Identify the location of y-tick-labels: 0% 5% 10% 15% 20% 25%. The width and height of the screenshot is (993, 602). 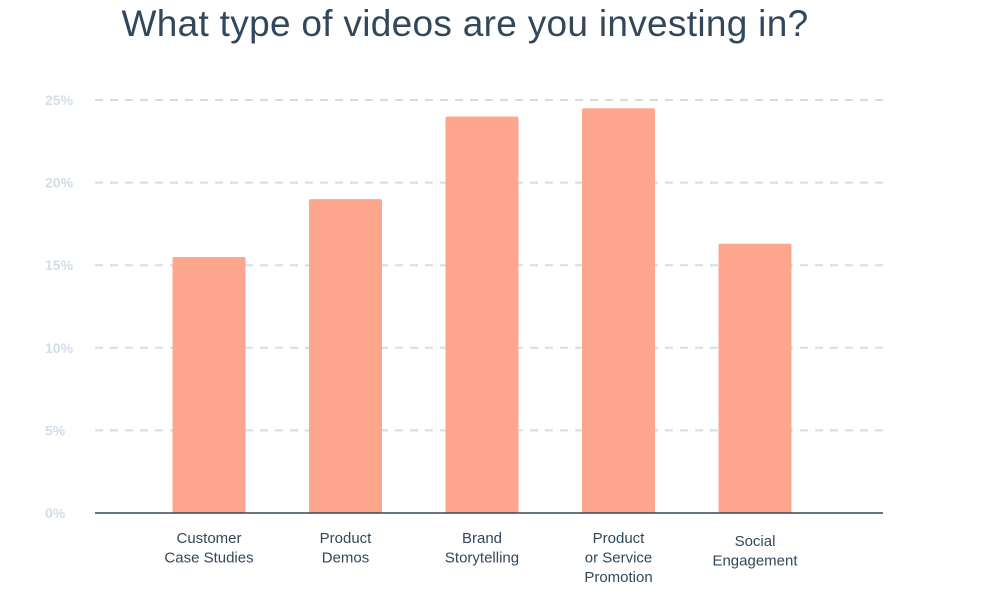
(59, 306).